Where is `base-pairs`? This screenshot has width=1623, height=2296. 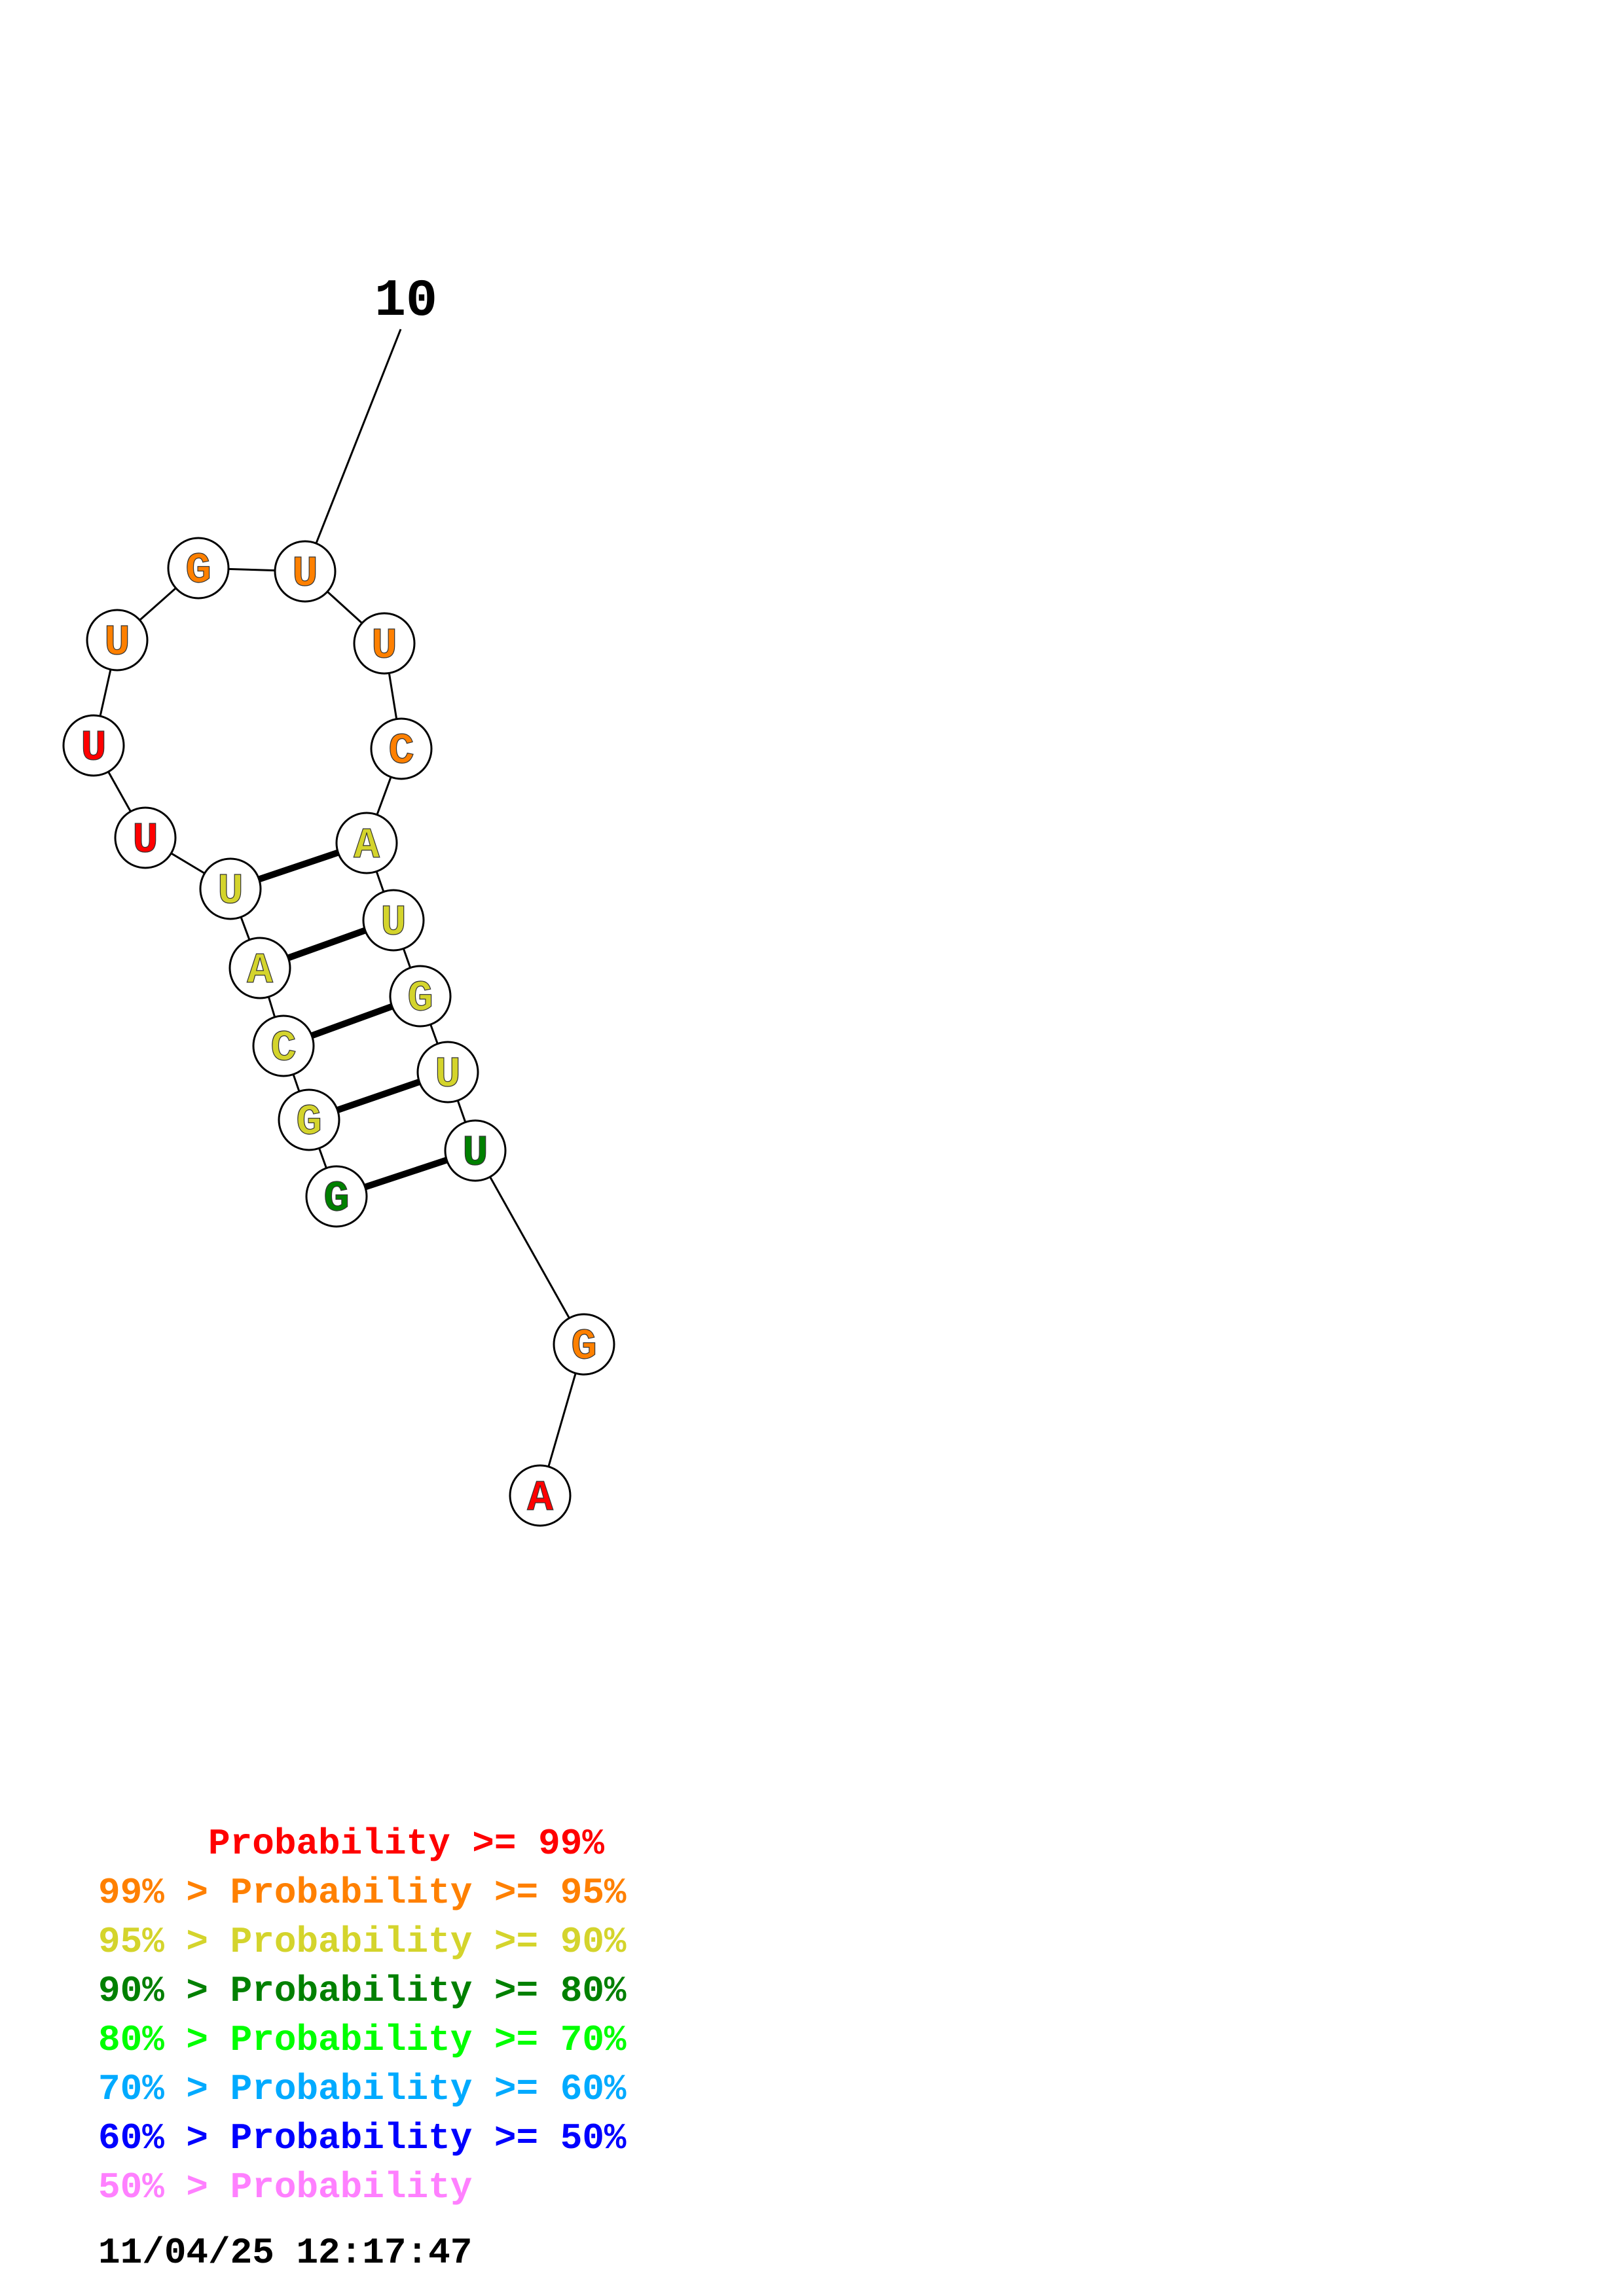
base-pairs is located at coordinates (353, 1020).